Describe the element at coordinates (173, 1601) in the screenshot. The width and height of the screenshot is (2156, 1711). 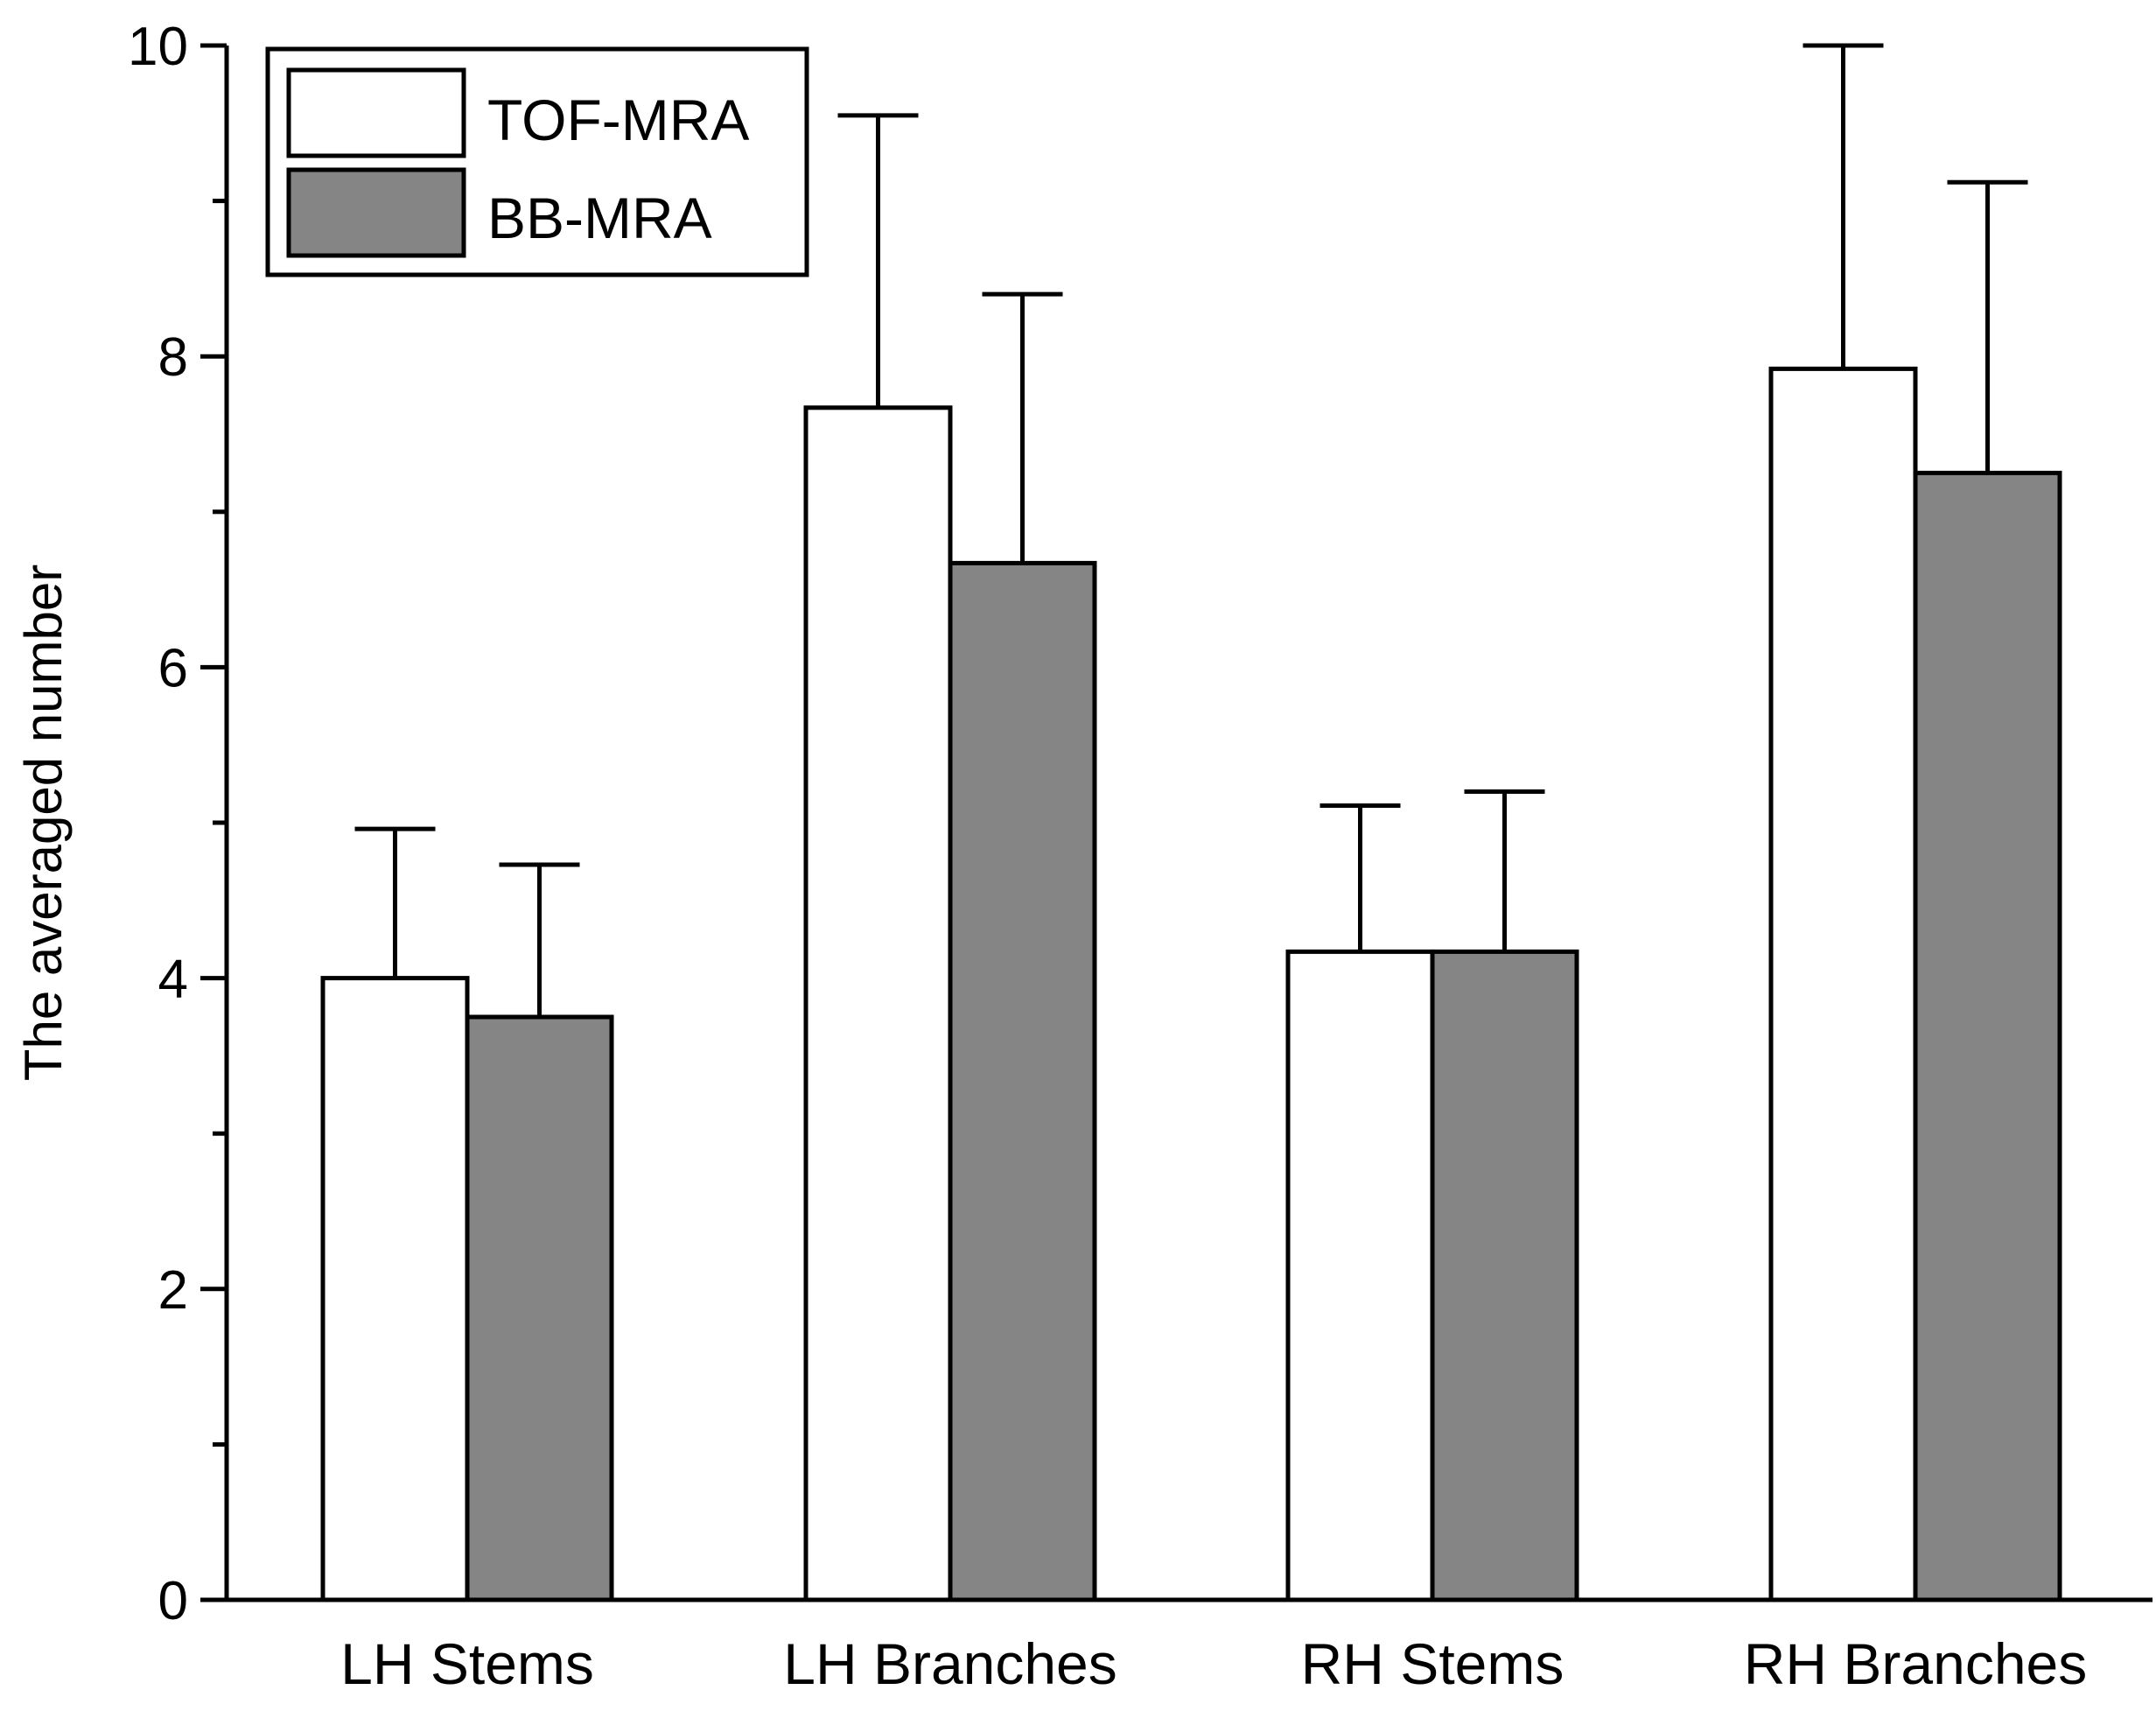
I see `y-tick-label: 0` at that location.